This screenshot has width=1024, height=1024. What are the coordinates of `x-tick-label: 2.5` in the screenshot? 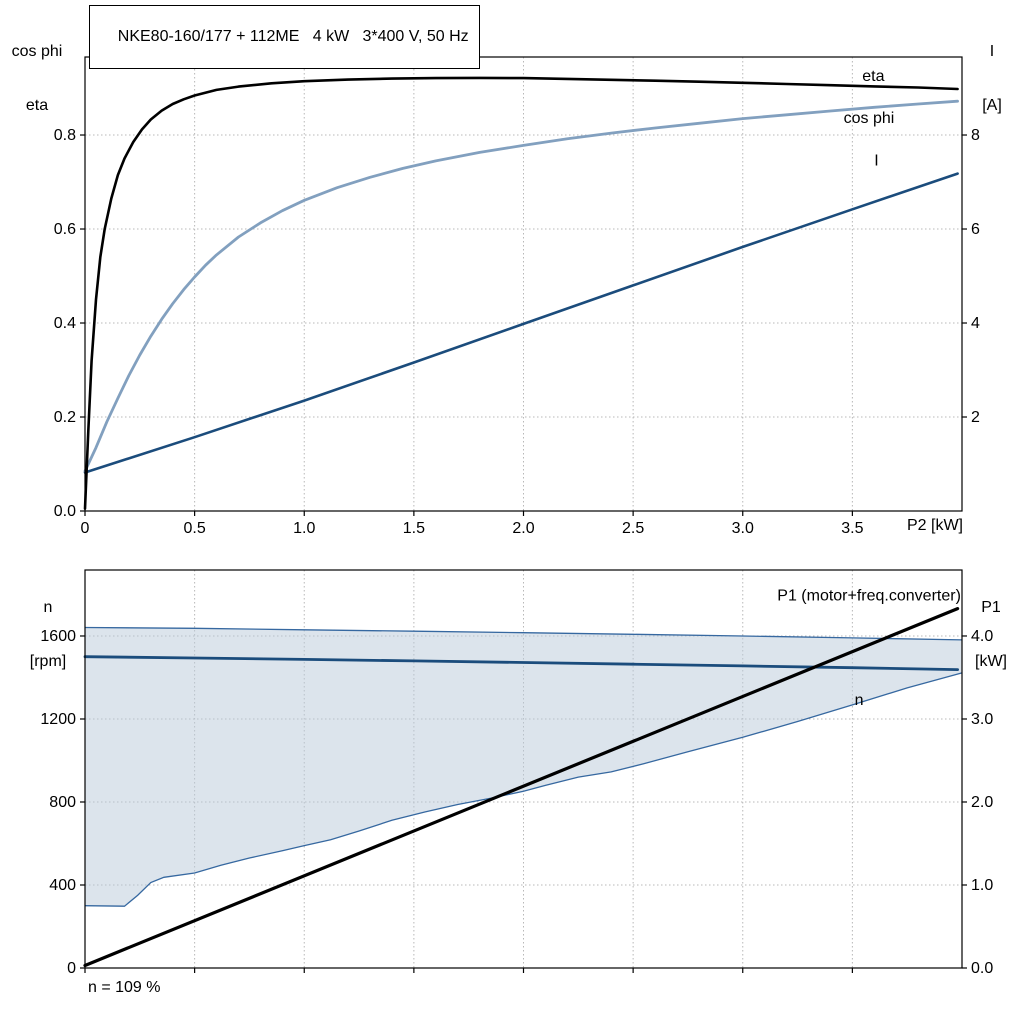 It's located at (633, 528).